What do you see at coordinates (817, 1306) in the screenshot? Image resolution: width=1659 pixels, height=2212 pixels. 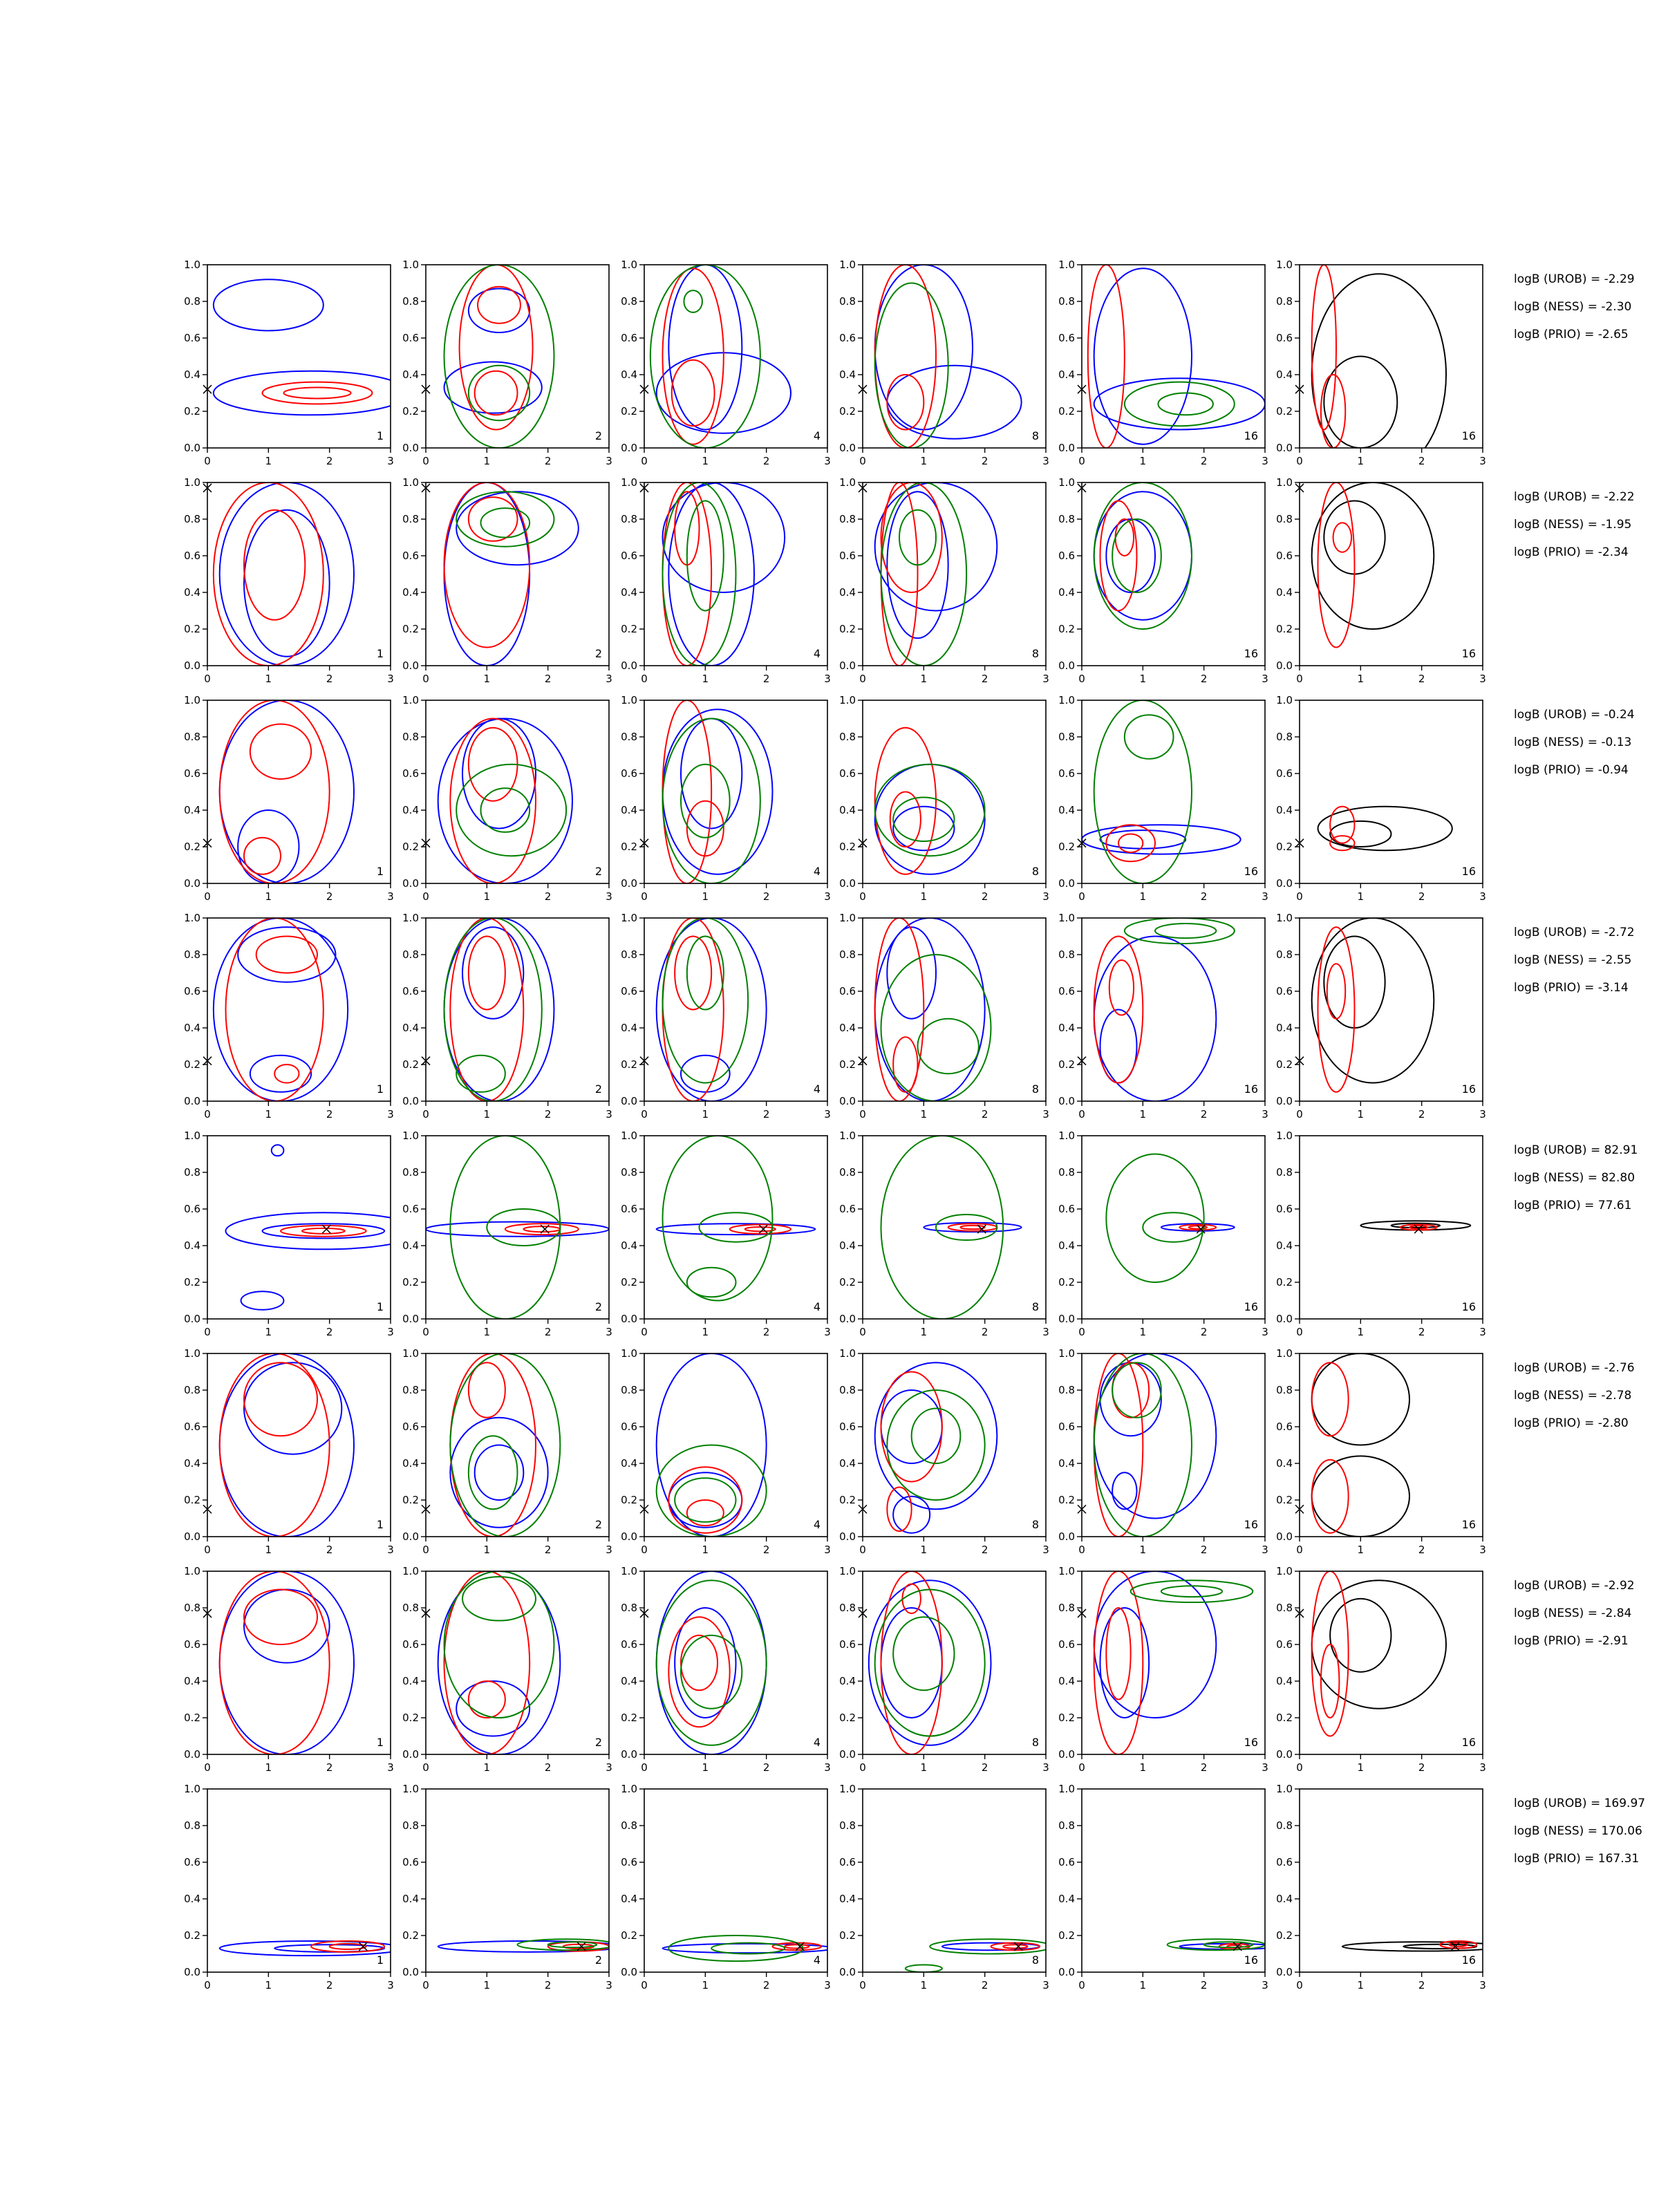 I see `panel-label: 4` at bounding box center [817, 1306].